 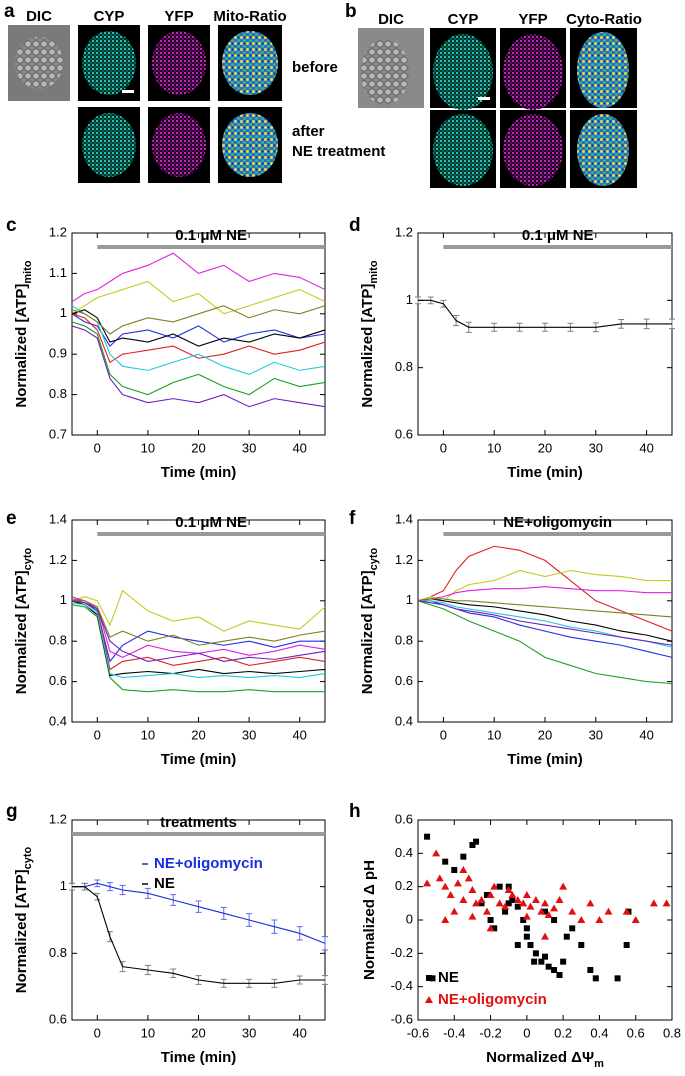 What do you see at coordinates (178, 16) in the screenshot?
I see `column-header: YFP` at bounding box center [178, 16].